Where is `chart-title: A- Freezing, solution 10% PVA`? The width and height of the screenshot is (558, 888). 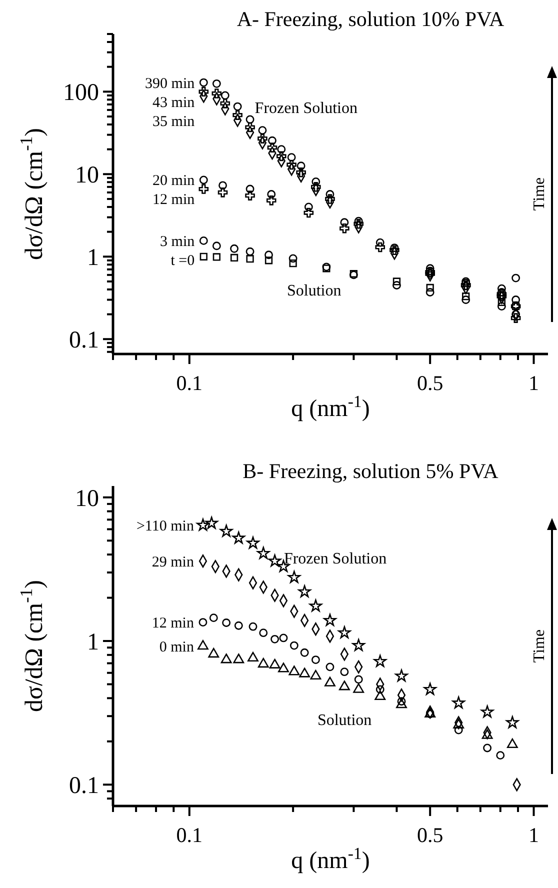 chart-title: A- Freezing, solution 10% PVA is located at coordinates (371, 19).